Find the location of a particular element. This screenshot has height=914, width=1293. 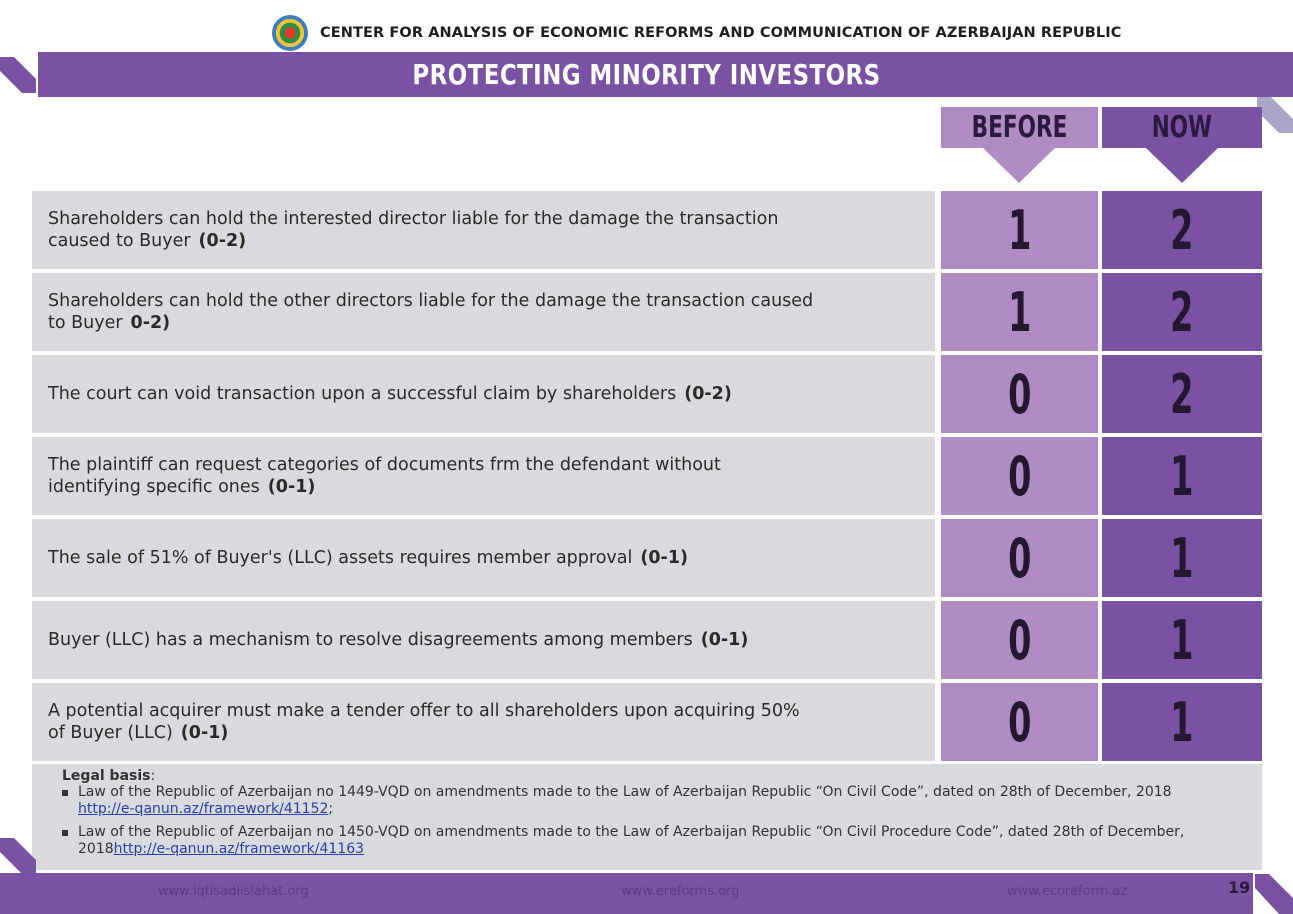

page-title: PROTECTING MINORITY INVESTORS is located at coordinates (646, 74).